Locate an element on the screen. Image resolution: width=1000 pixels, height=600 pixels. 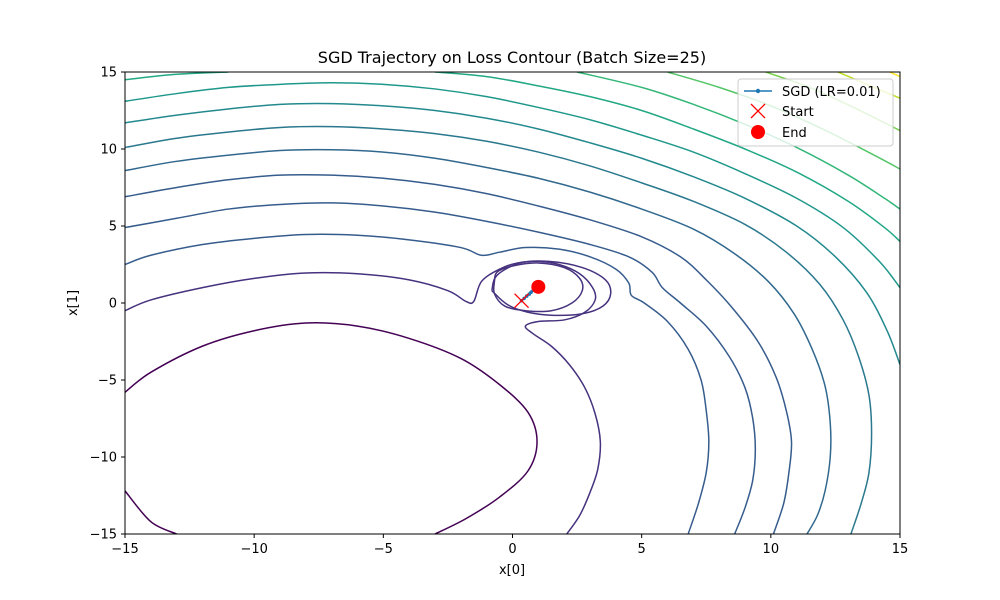
x-tick-label: −5 is located at coordinates (383, 549).